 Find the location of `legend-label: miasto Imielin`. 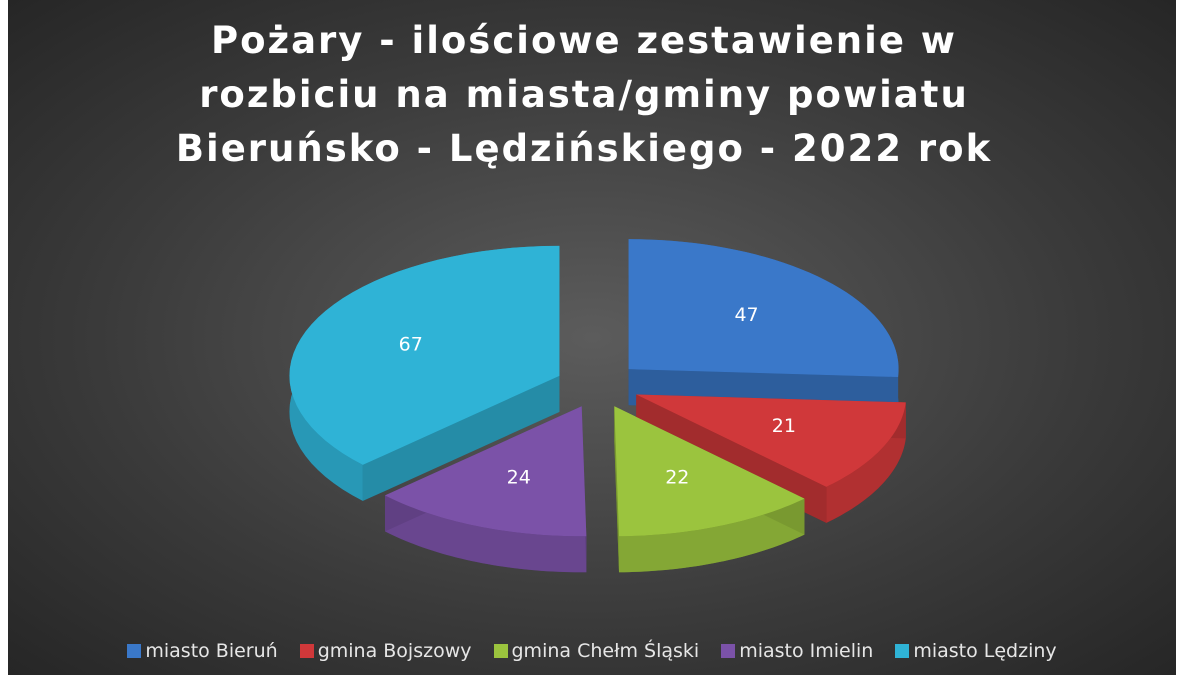

legend-label: miasto Imielin is located at coordinates (806, 651).